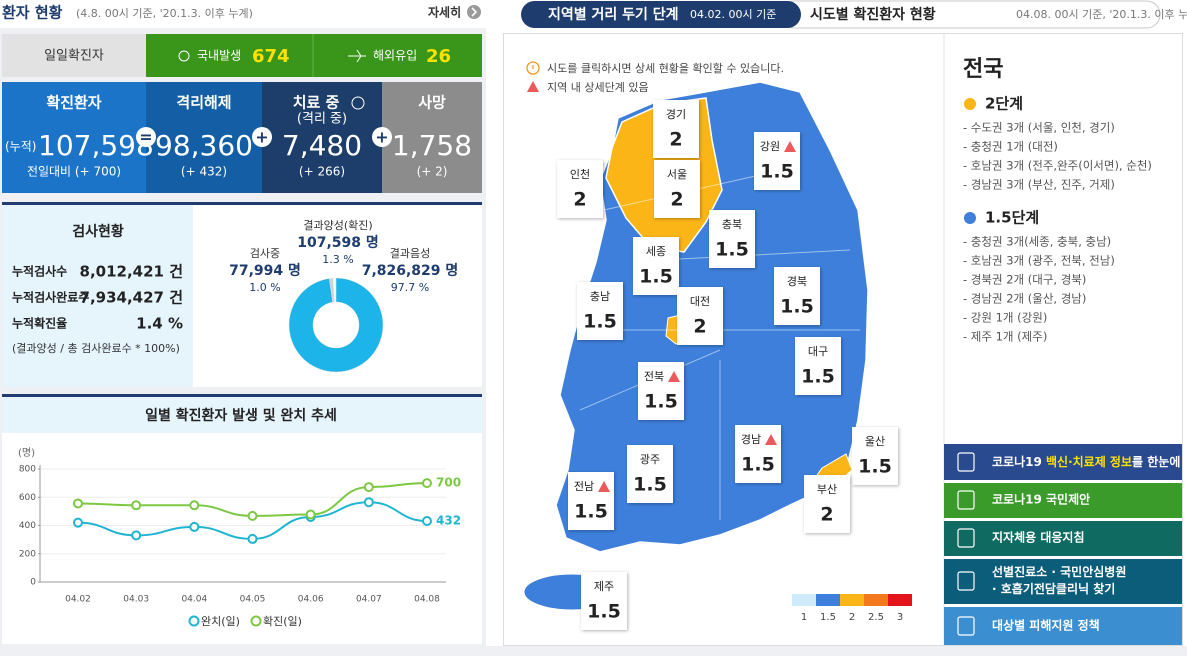 The height and width of the screenshot is (656, 1187). What do you see at coordinates (242, 415) in the screenshot?
I see `trend-title-band` at bounding box center [242, 415].